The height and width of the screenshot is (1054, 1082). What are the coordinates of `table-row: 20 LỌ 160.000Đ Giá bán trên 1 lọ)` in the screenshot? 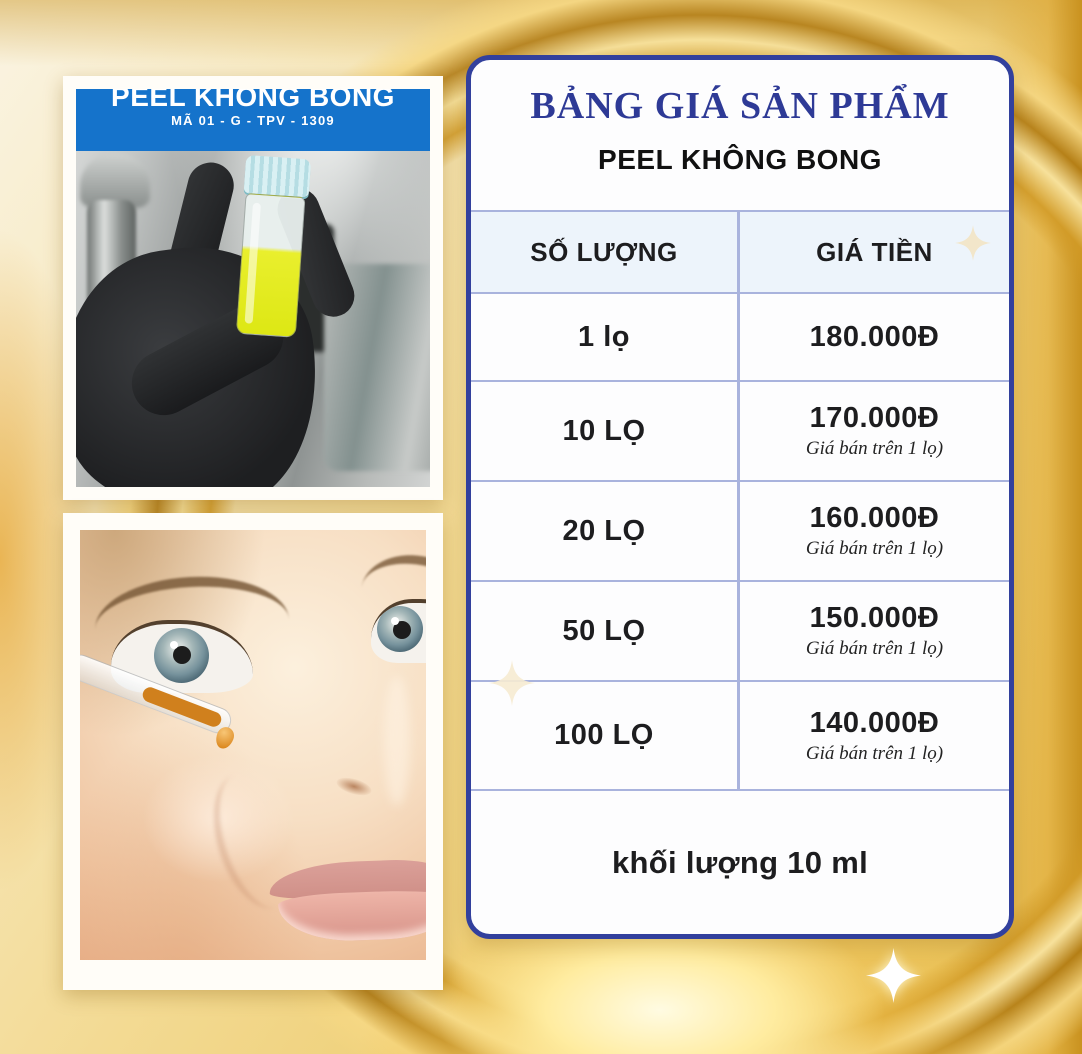 It's located at (740, 532).